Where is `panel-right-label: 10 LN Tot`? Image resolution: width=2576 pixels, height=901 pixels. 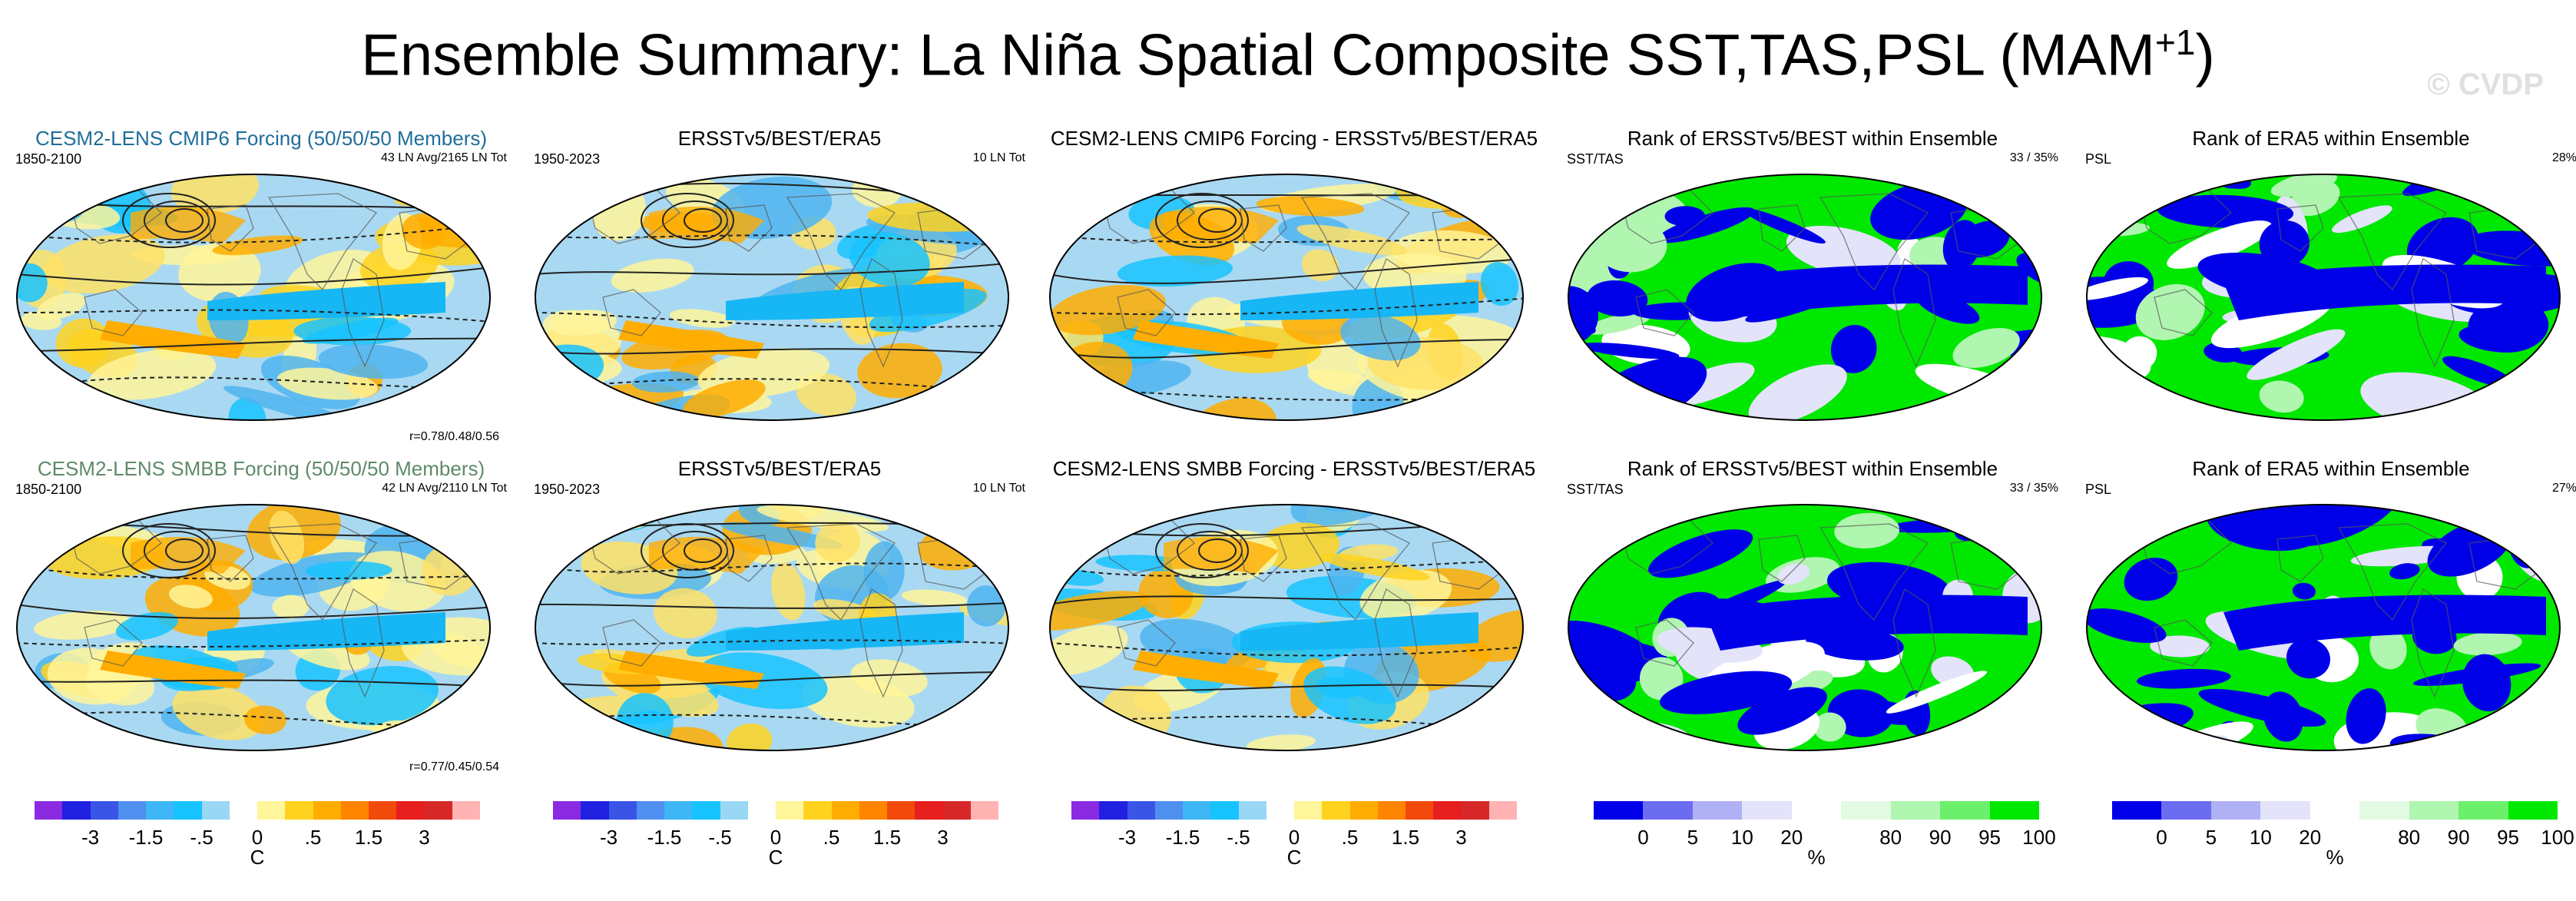 panel-right-label: 10 LN Tot is located at coordinates (999, 157).